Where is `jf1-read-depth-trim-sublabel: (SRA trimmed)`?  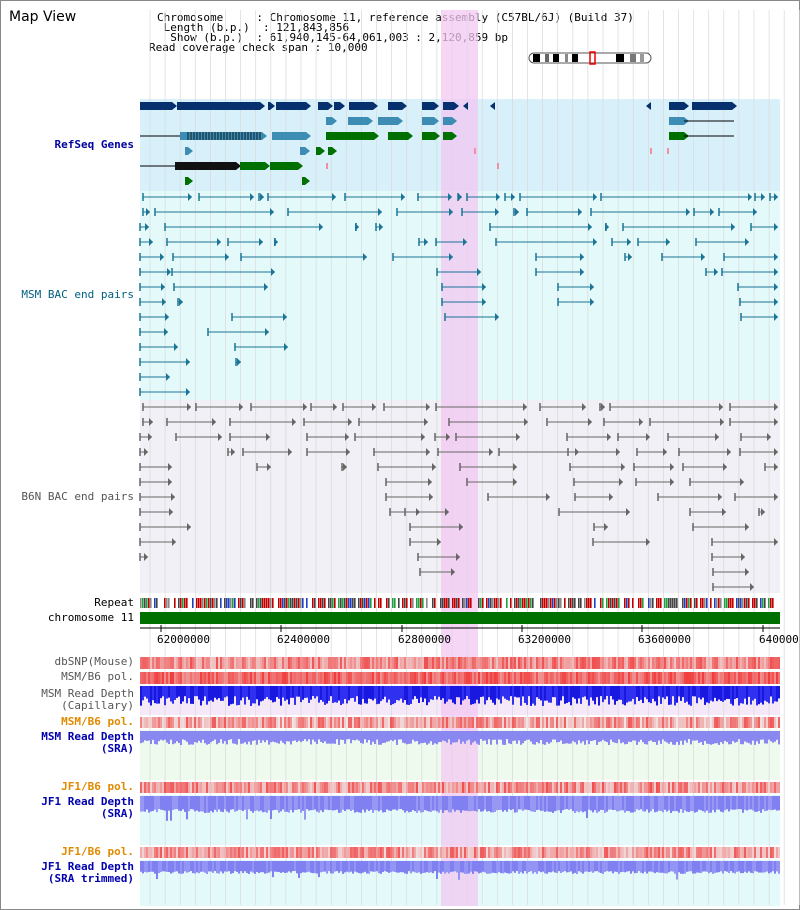 jf1-read-depth-trim-sublabel: (SRA trimmed) is located at coordinates (90, 878).